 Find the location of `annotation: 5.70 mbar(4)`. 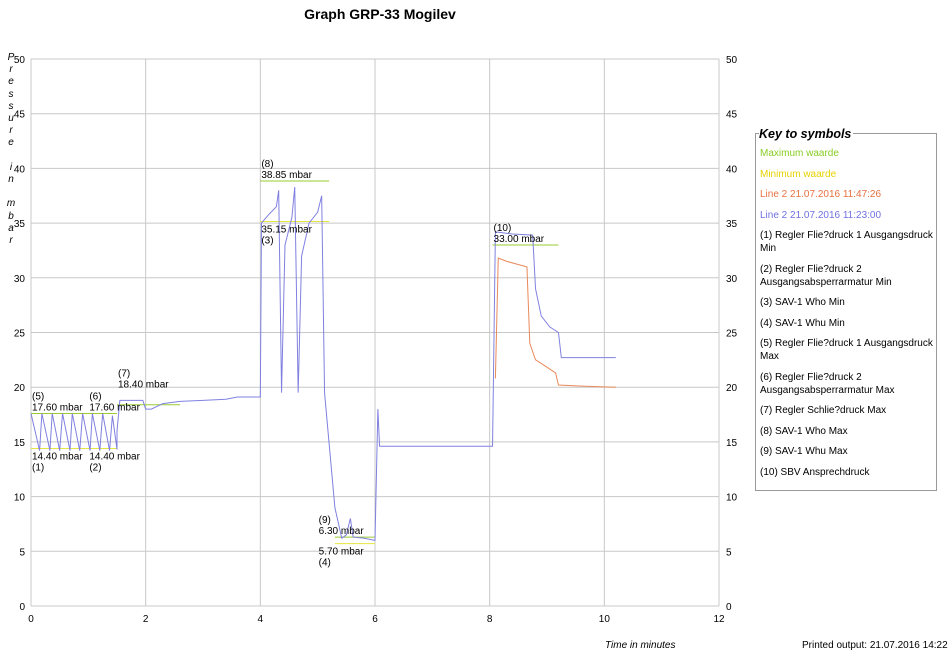

annotation: 5.70 mbar(4) is located at coordinates (342, 558).